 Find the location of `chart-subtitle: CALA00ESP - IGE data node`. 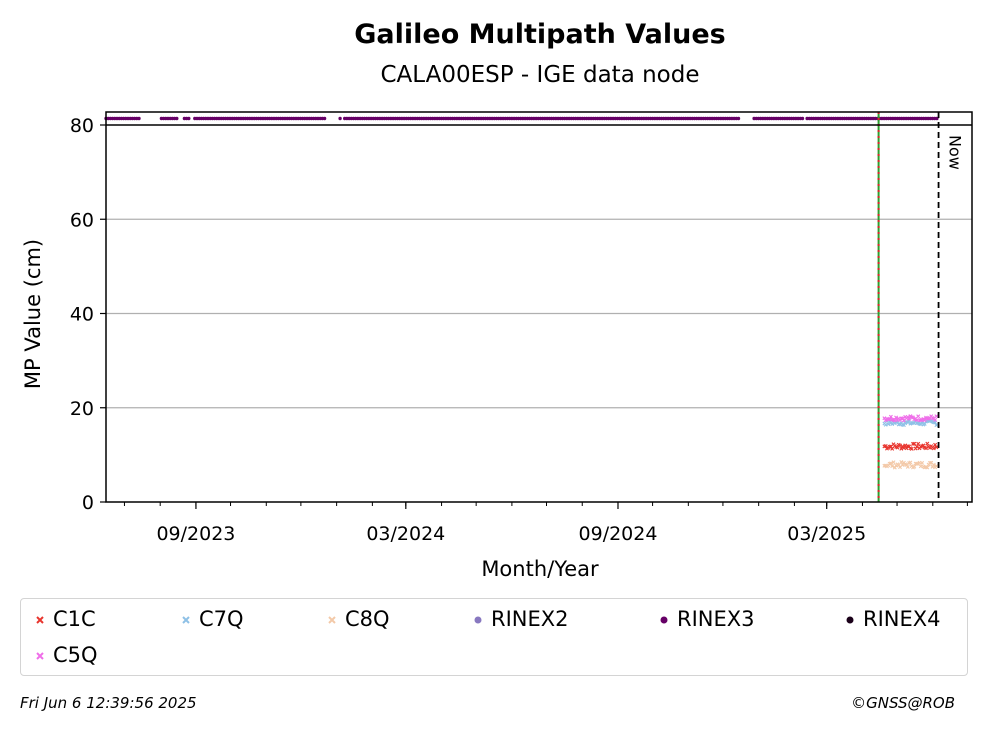

chart-subtitle: CALA00ESP - IGE data node is located at coordinates (539, 75).